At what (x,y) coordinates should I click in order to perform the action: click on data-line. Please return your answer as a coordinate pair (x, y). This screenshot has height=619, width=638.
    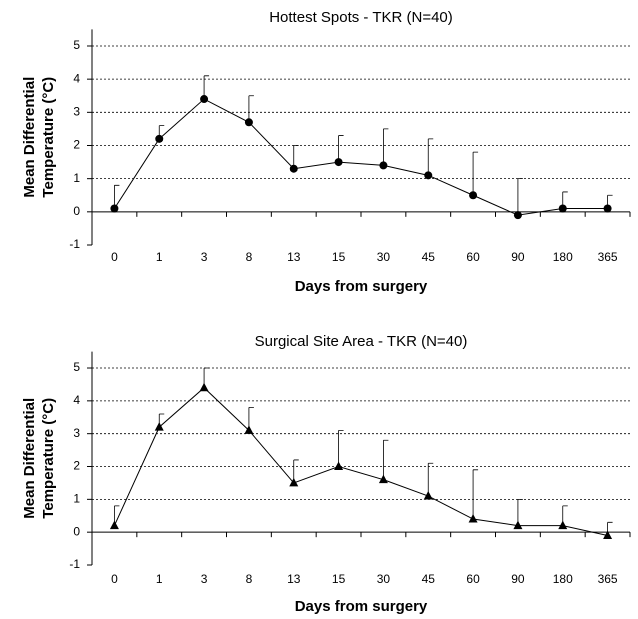
    Looking at the image, I should click on (360, 157).